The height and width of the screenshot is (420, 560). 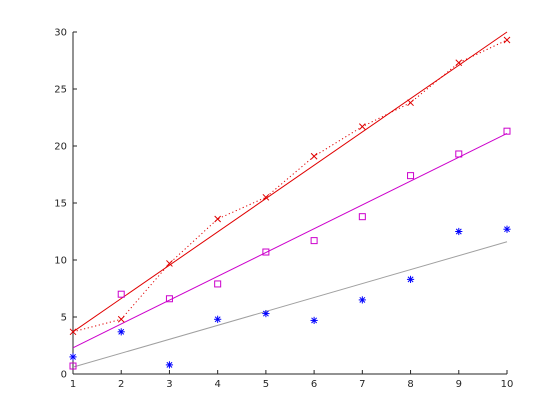 I want to click on x-tick-label: 8, so click(x=410, y=384).